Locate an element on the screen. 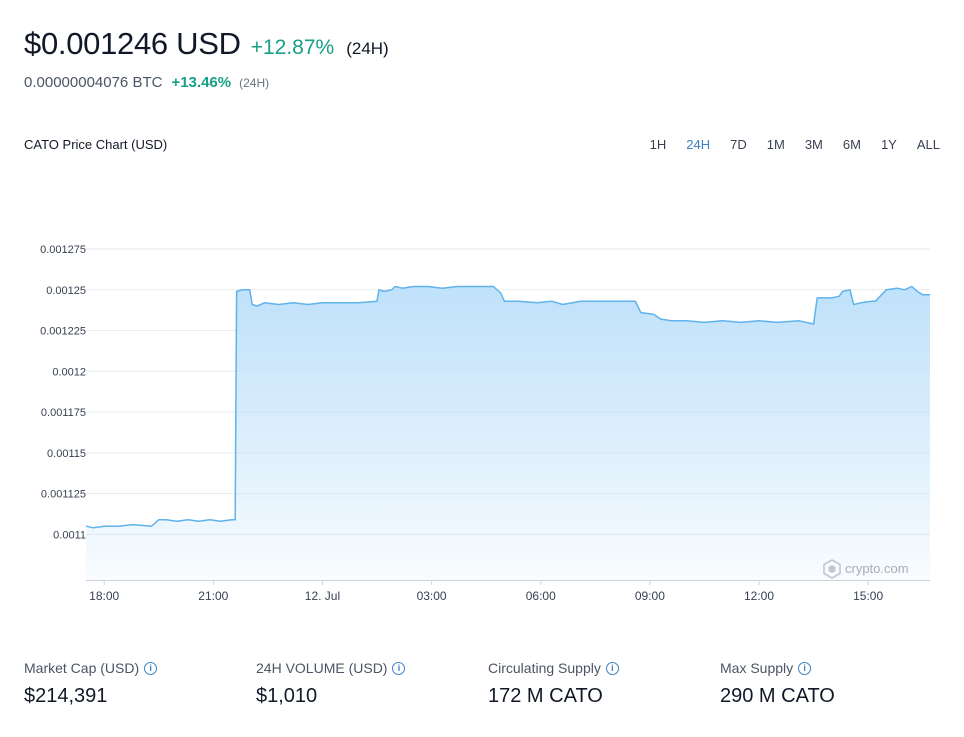  x-tick-label: 09:00 is located at coordinates (650, 596).